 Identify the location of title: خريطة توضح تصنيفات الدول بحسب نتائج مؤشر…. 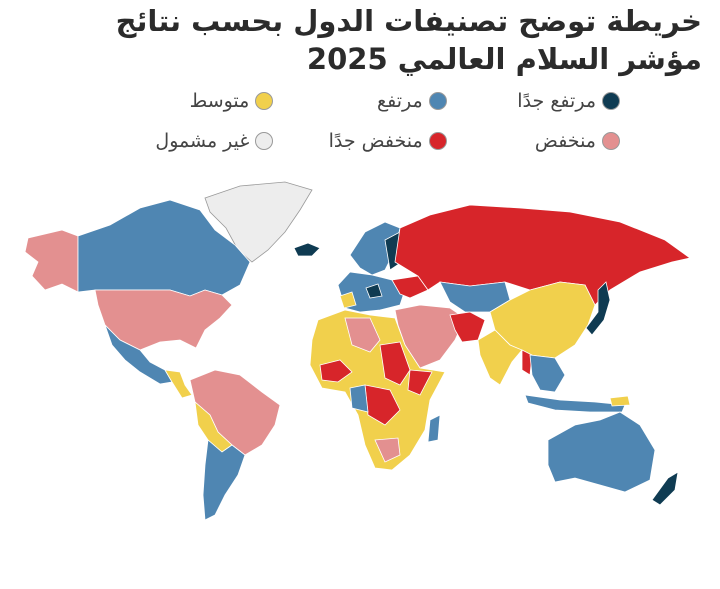
(408, 40).